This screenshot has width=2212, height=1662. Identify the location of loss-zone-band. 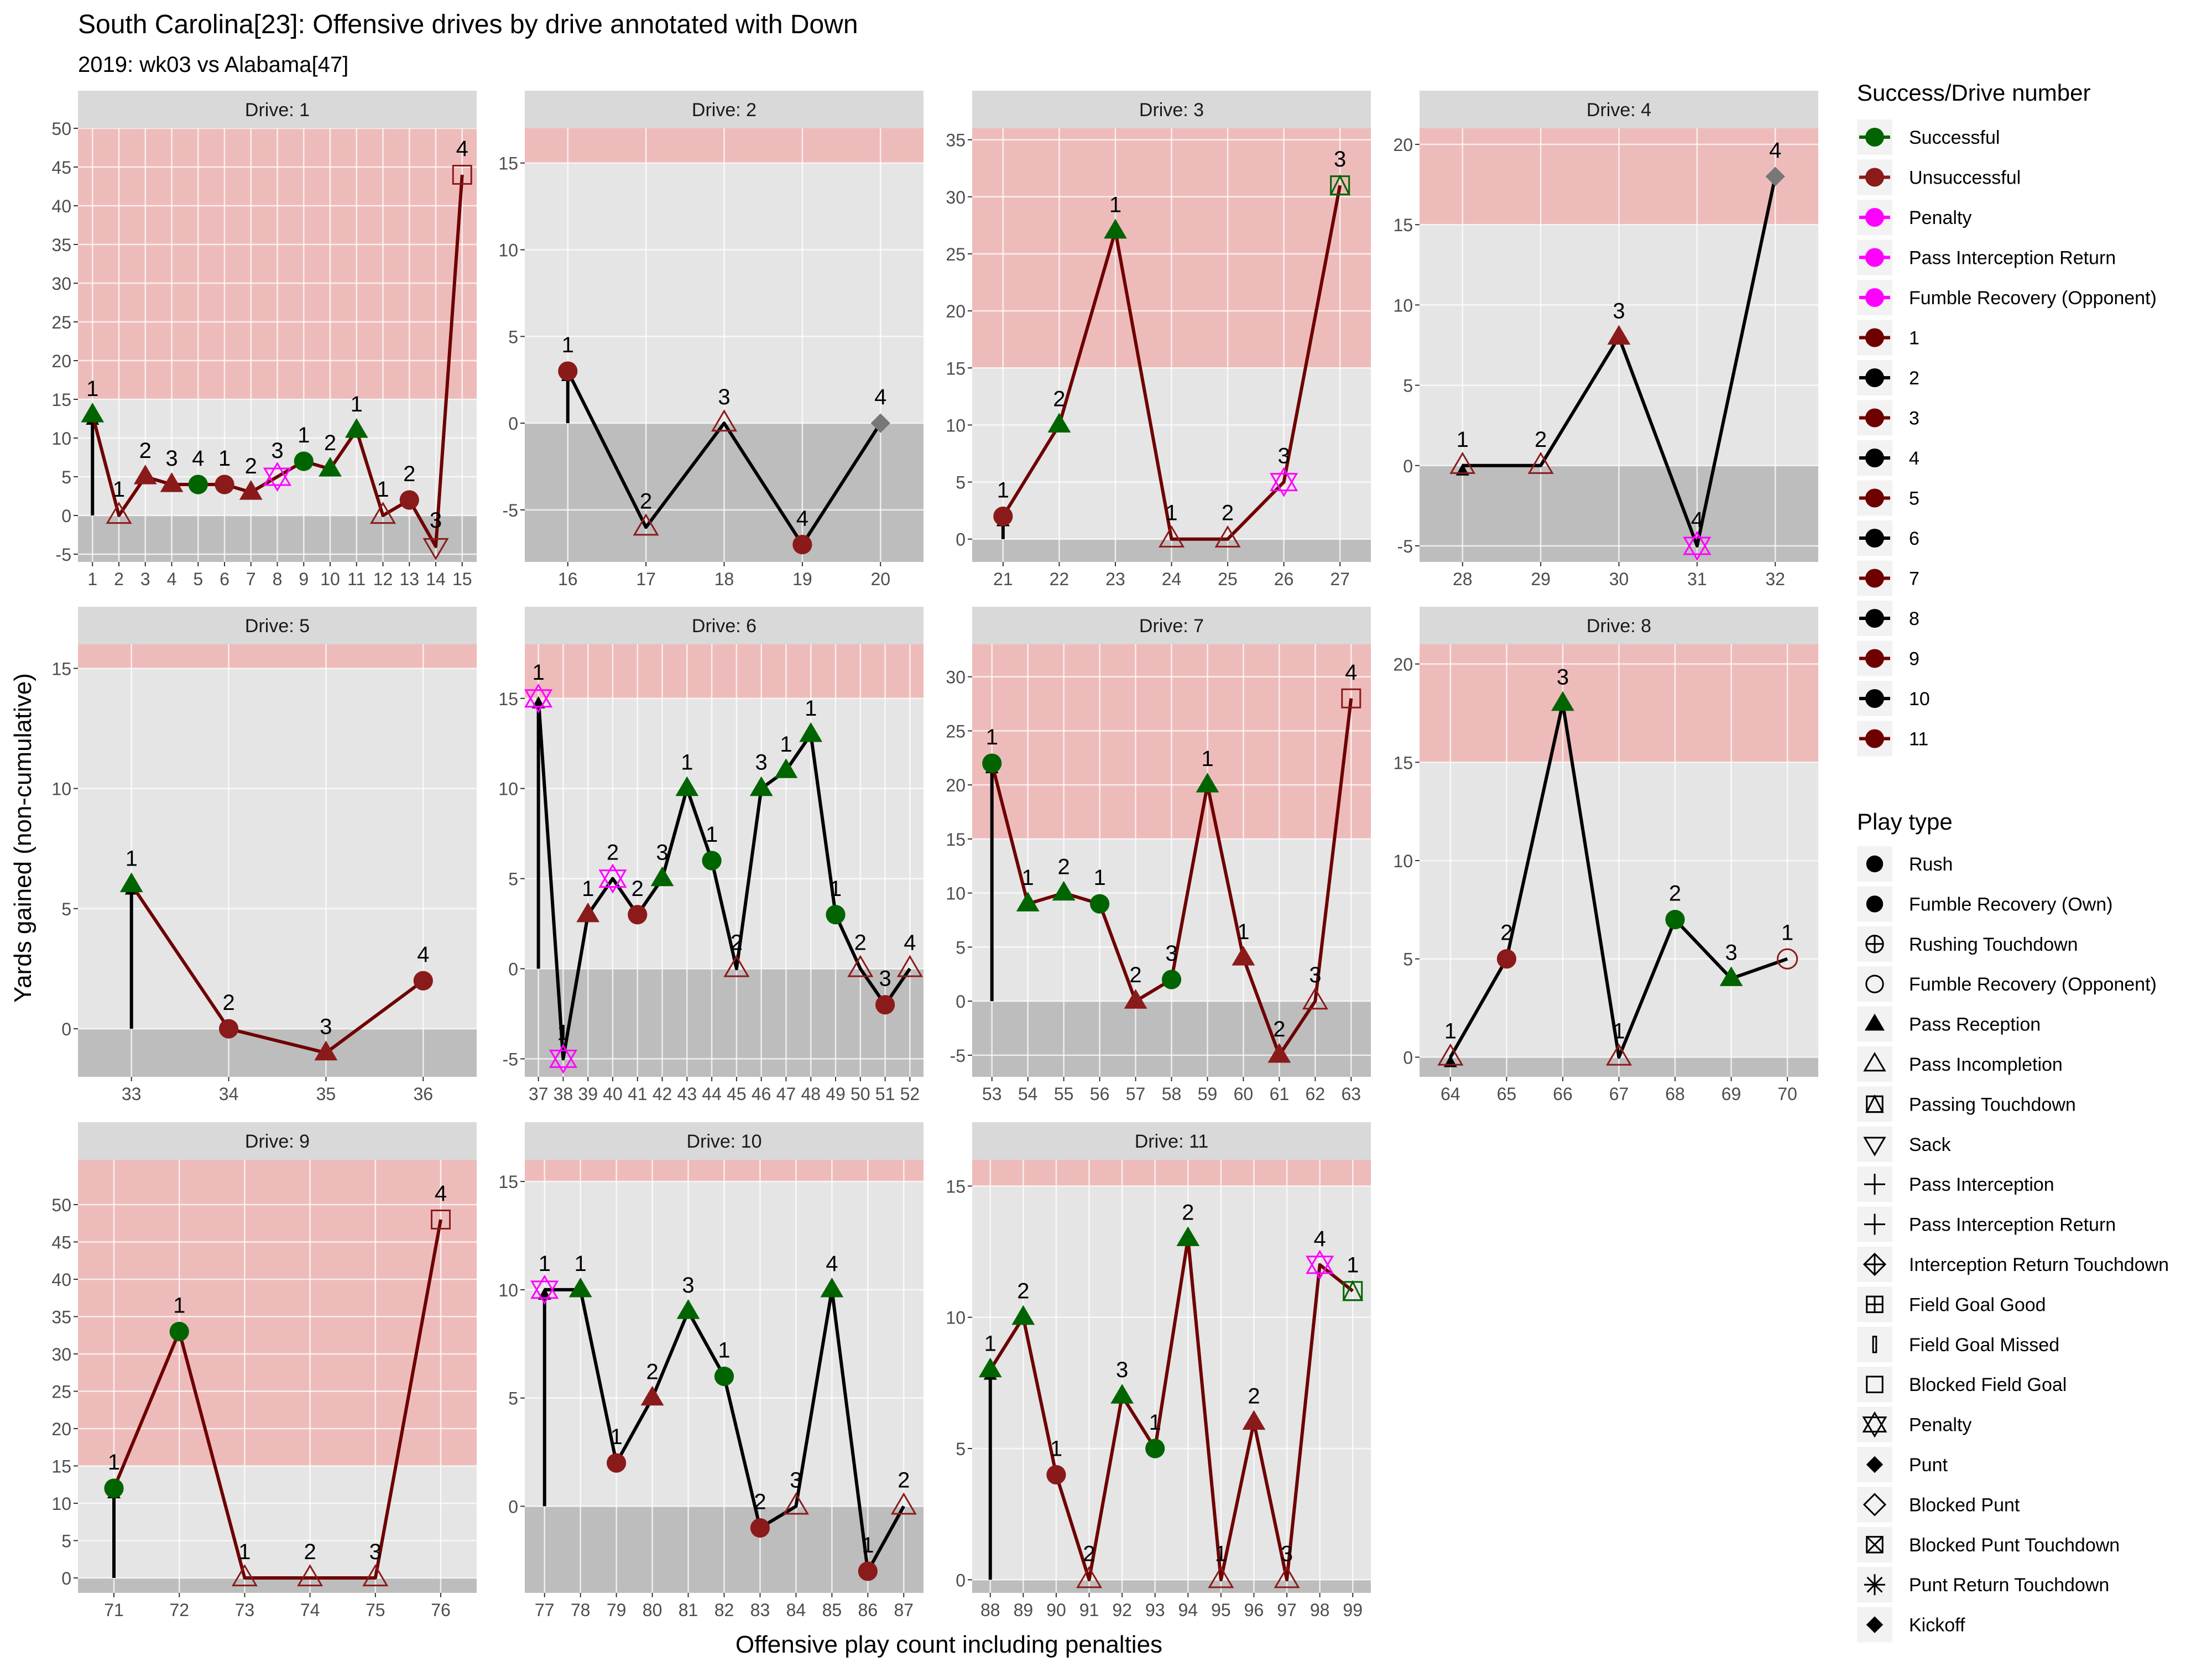
(277, 1053).